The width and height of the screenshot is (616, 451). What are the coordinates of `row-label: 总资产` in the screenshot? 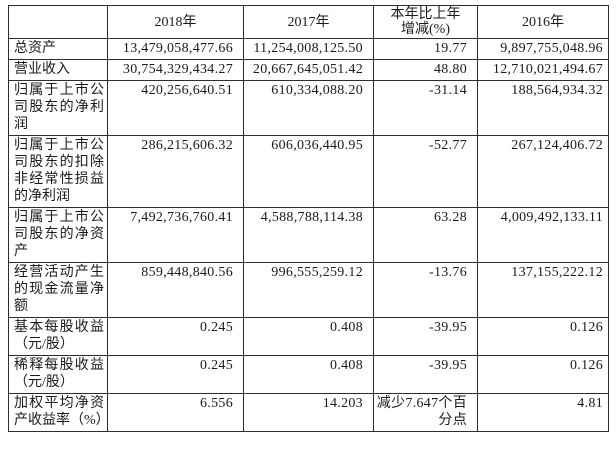 It's located at (58, 49).